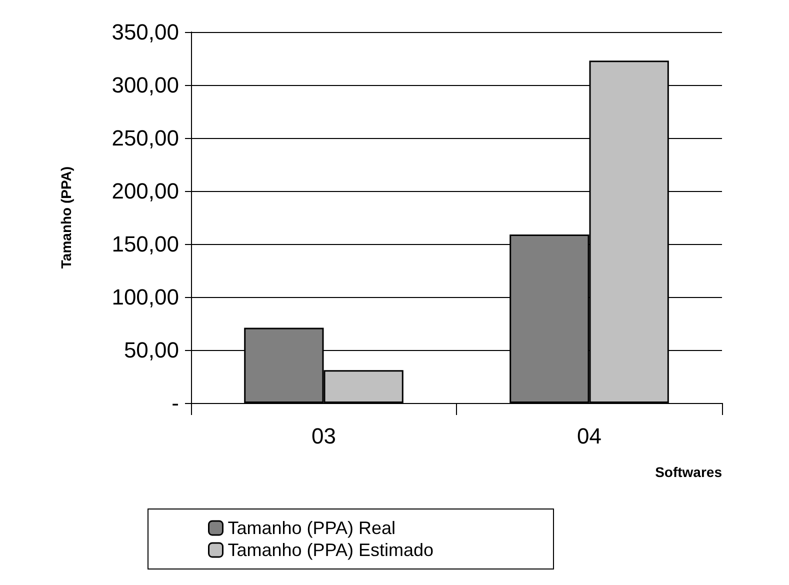 This screenshot has width=789, height=585. Describe the element at coordinates (145, 191) in the screenshot. I see `y-tick-label: 200,00` at that location.